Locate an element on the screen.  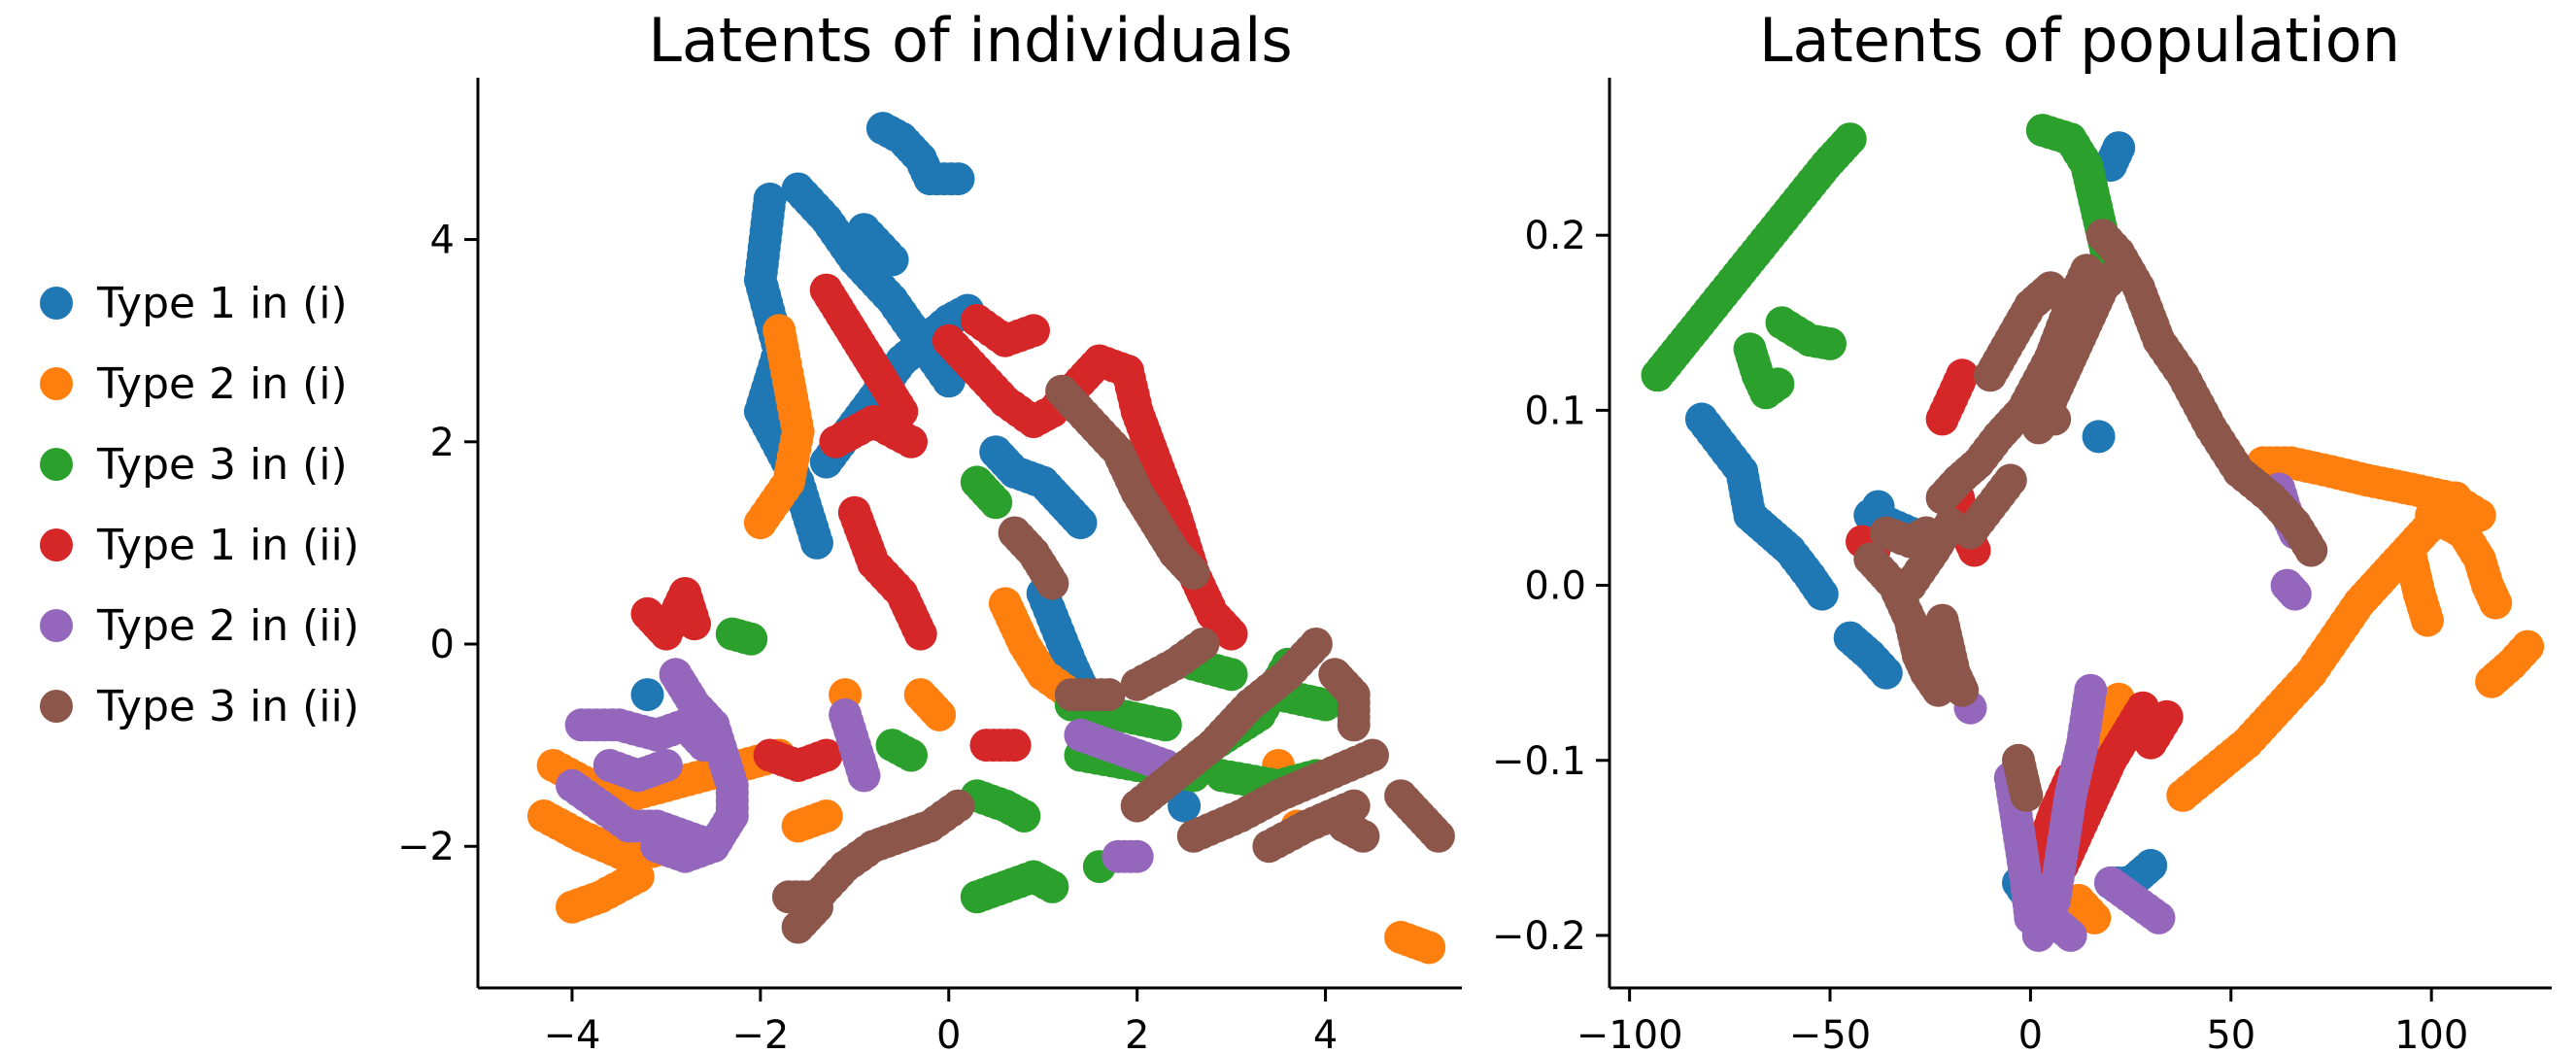
x-tick-label: 2 is located at coordinates (1137, 1033).